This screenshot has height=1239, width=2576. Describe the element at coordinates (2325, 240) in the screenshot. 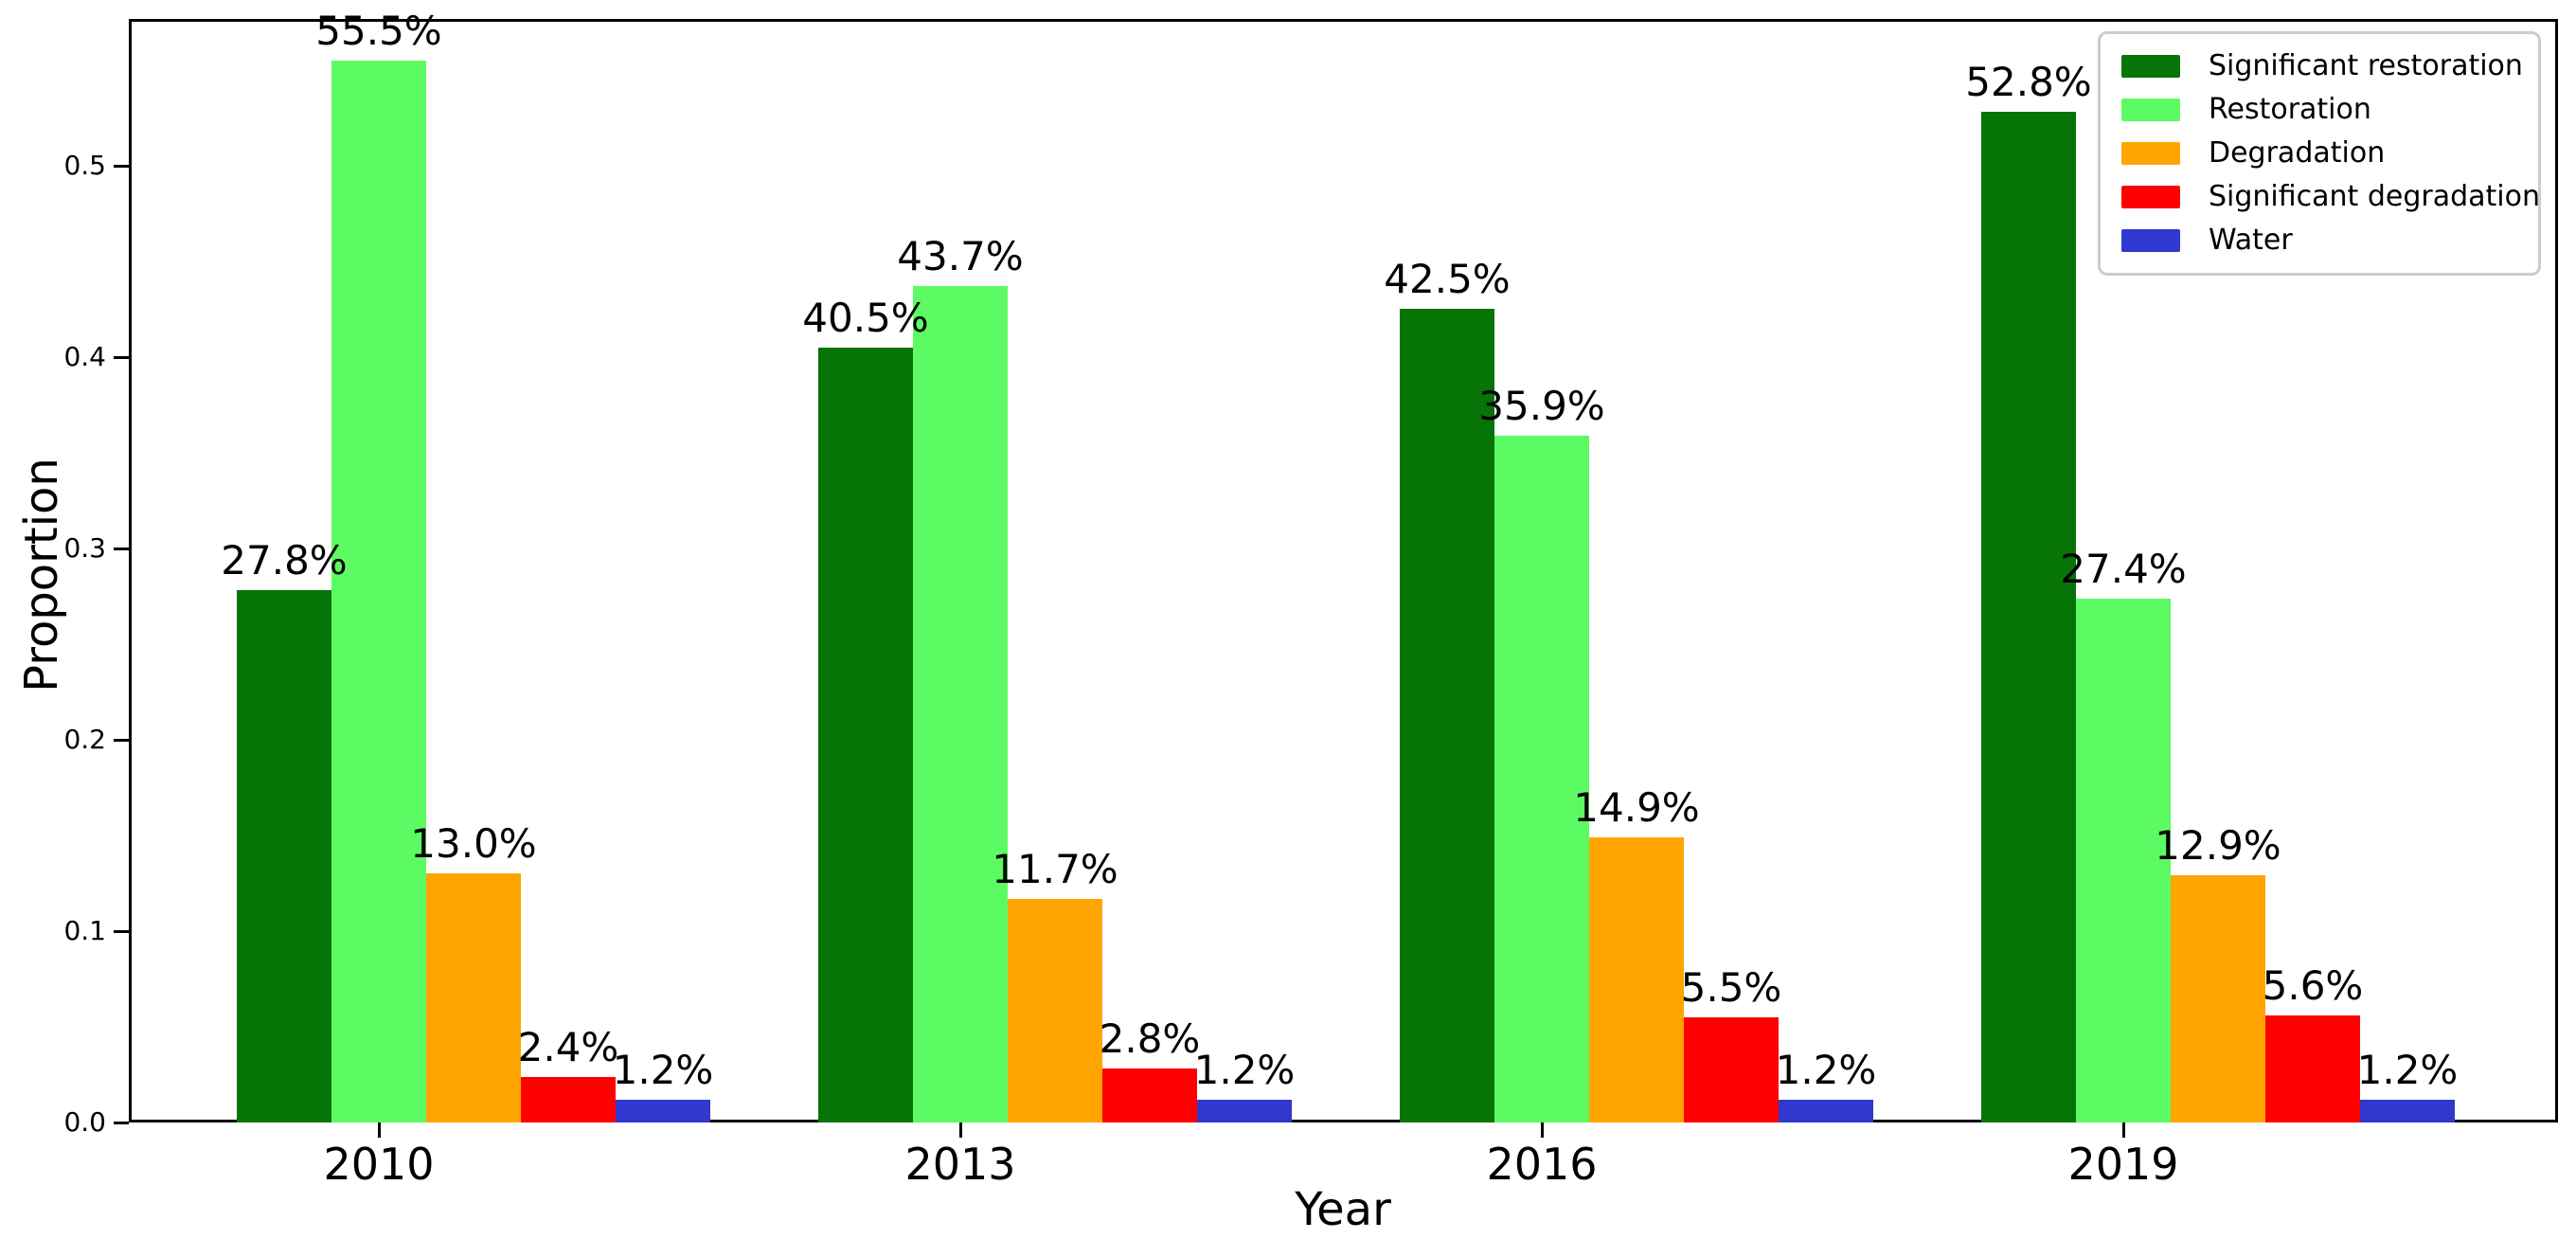

I see `legend-row-water: Water` at that location.